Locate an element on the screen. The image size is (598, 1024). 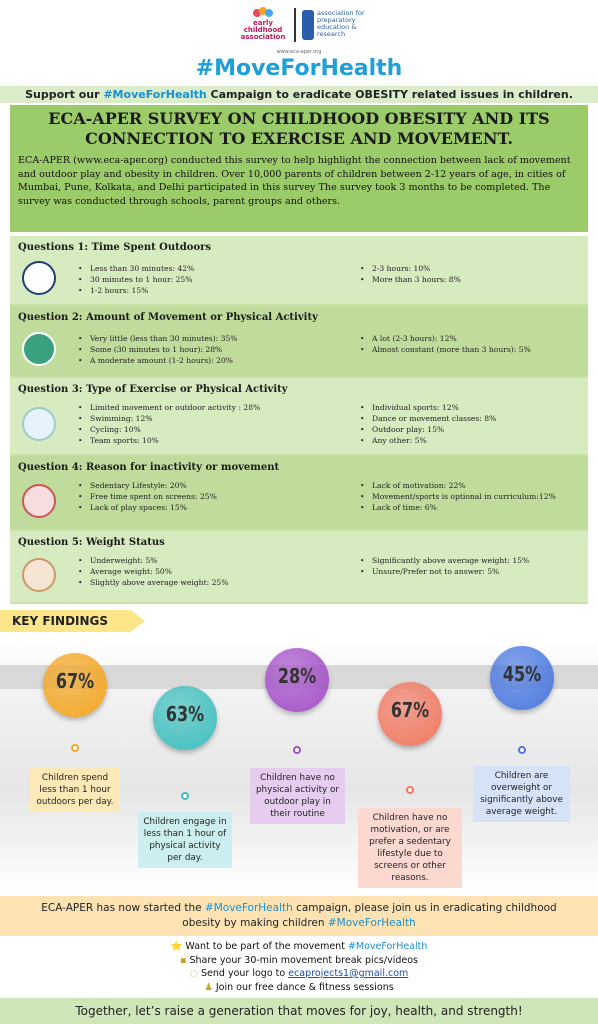
action-icon: ▪ is located at coordinates (183, 960).